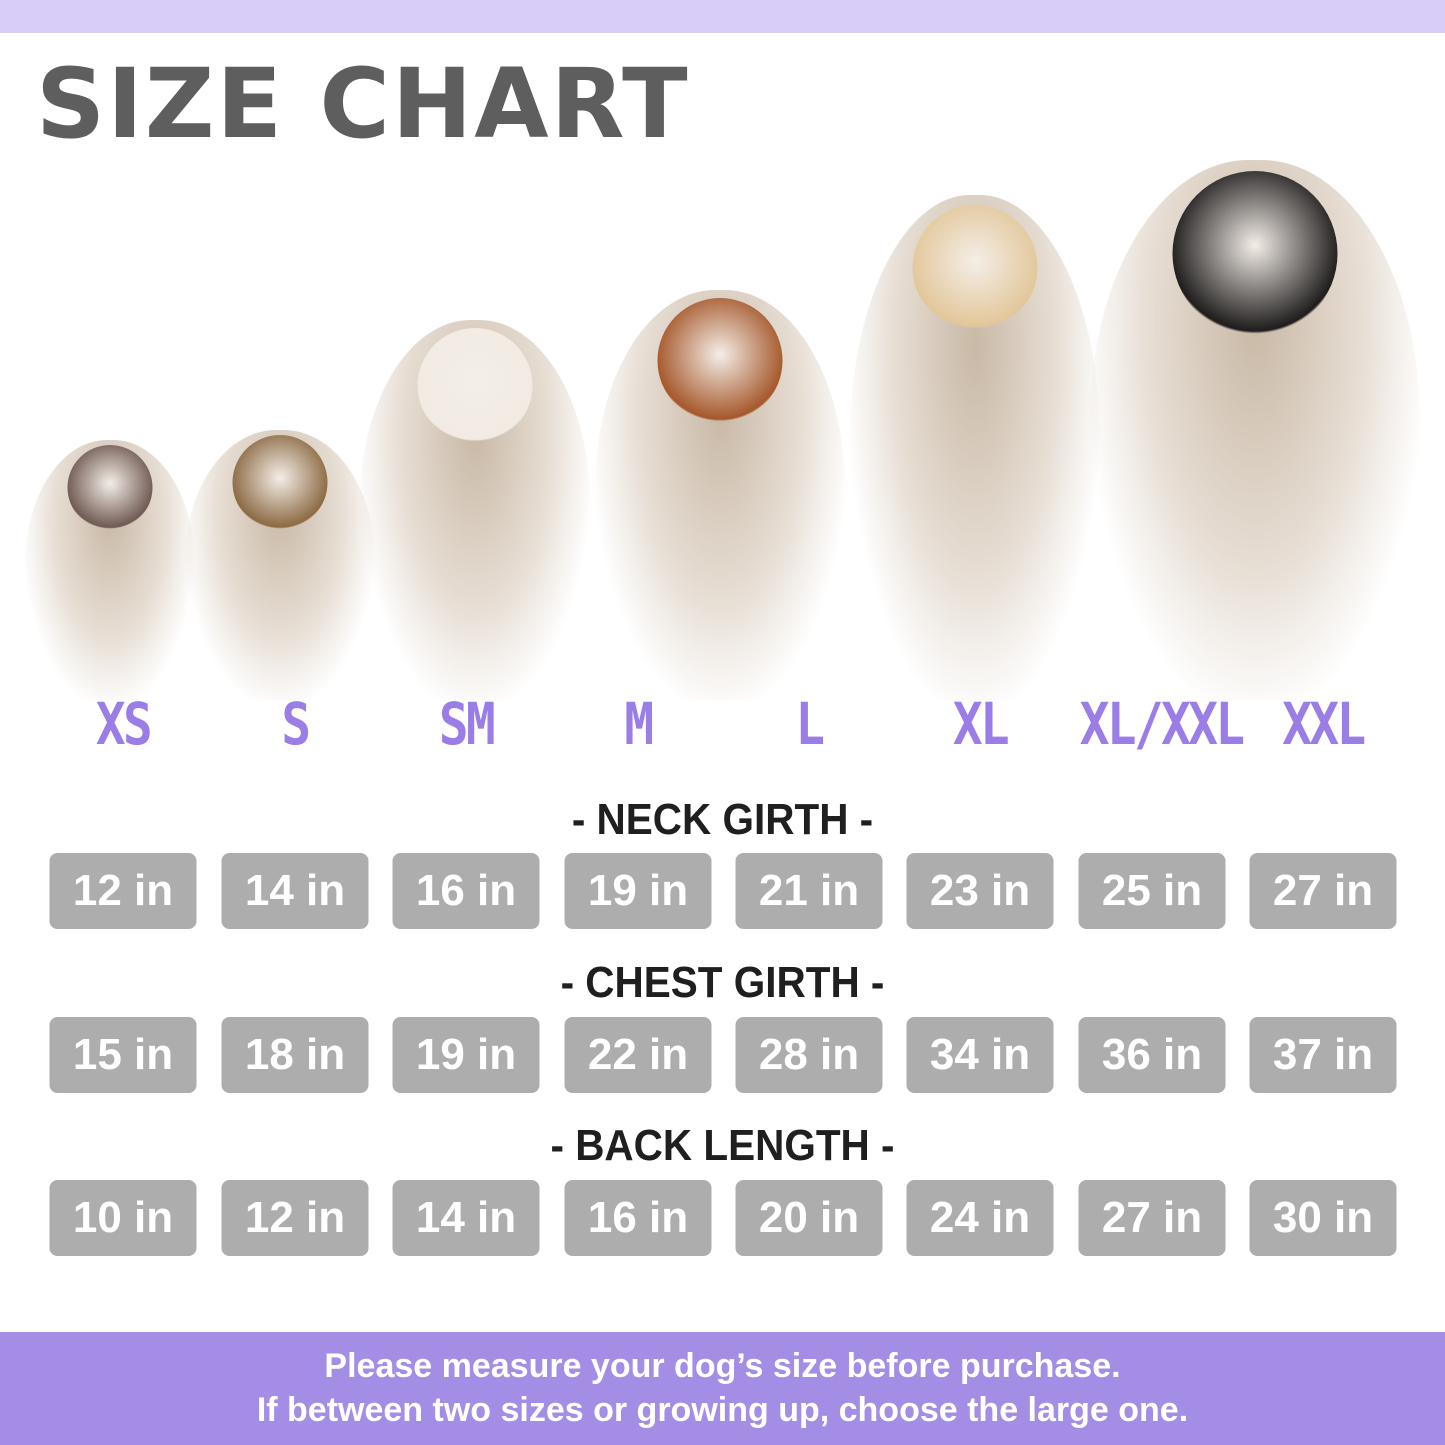 The image size is (1445, 1445). I want to click on size-label: S, so click(296, 724).